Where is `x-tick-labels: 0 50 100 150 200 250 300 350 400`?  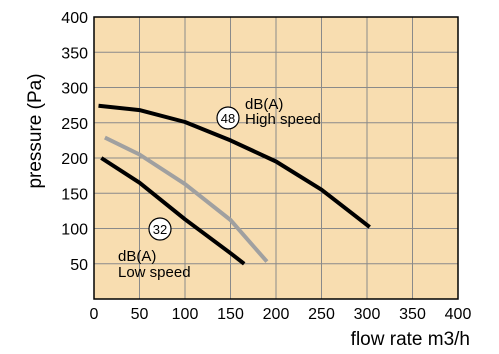
x-tick-labels: 0 50 100 150 200 250 300 350 400 is located at coordinates (281, 314).